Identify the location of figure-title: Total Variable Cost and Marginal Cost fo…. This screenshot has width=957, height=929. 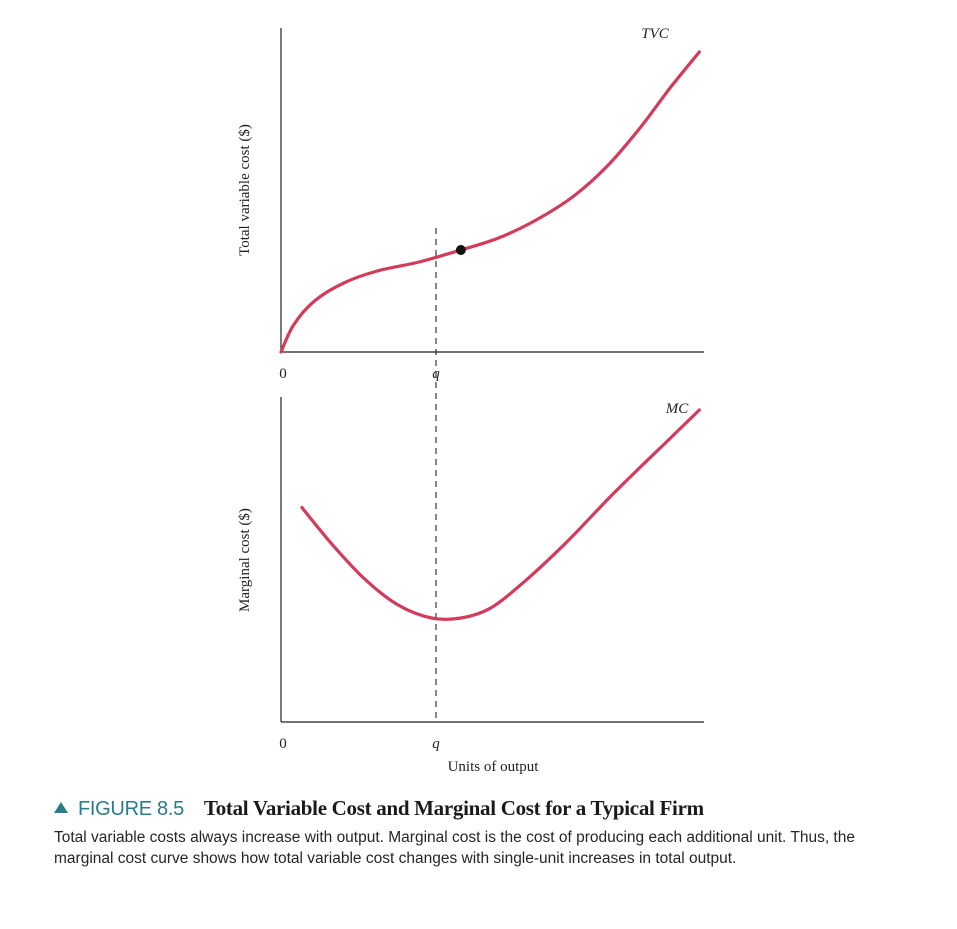
(453, 808).